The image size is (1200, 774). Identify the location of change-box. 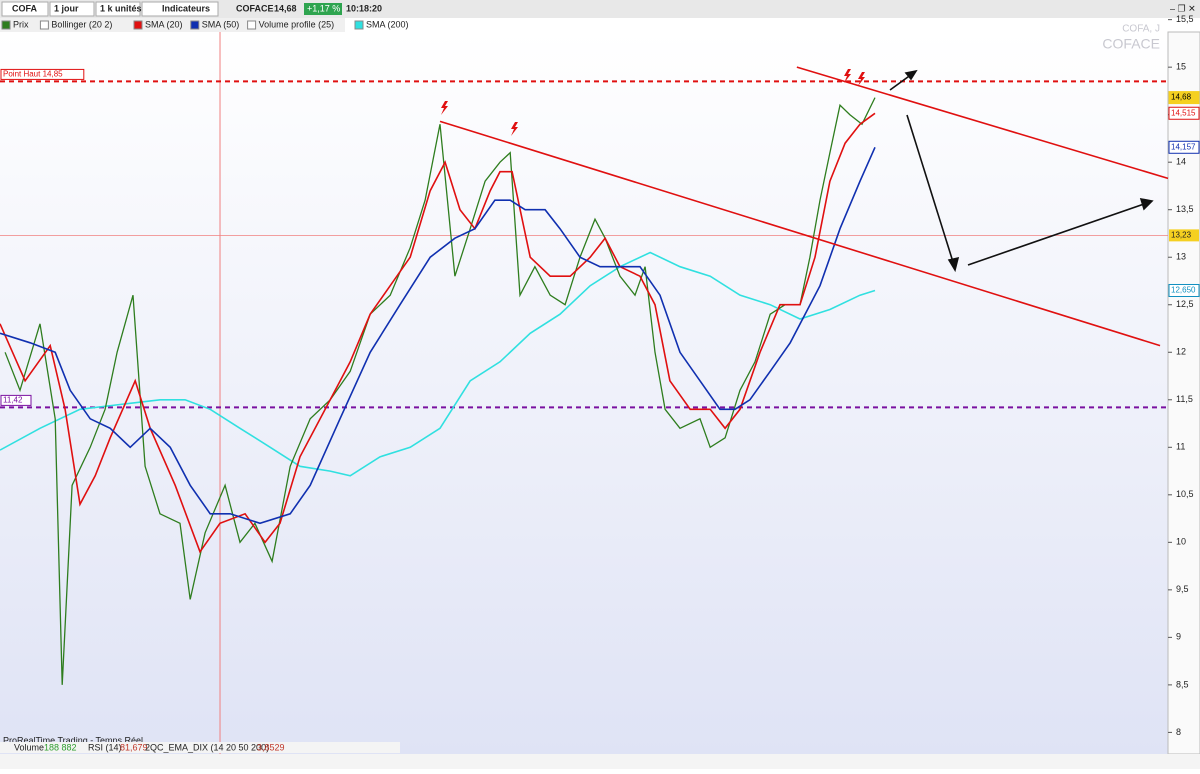
(323, 9).